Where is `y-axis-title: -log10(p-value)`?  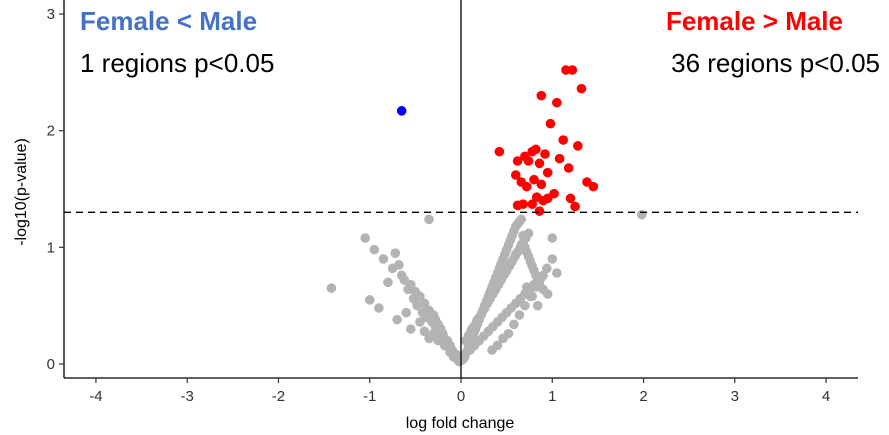
y-axis-title: -log10(p-value) is located at coordinates (21, 192).